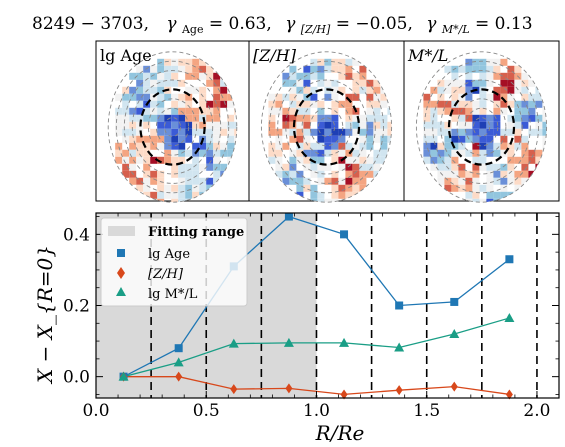  What do you see at coordinates (174, 262) in the screenshot?
I see `legend: Fitting range lg Age [Z/H] lg M*/L` at bounding box center [174, 262].